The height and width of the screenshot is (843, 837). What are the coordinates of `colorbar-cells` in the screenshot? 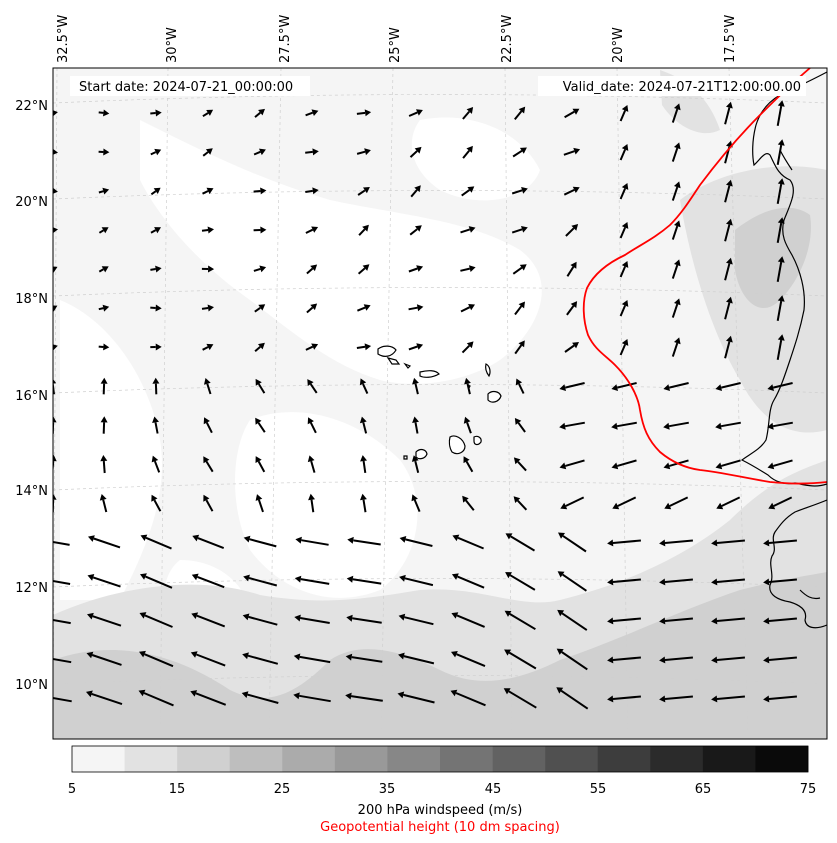 It's located at (440, 759).